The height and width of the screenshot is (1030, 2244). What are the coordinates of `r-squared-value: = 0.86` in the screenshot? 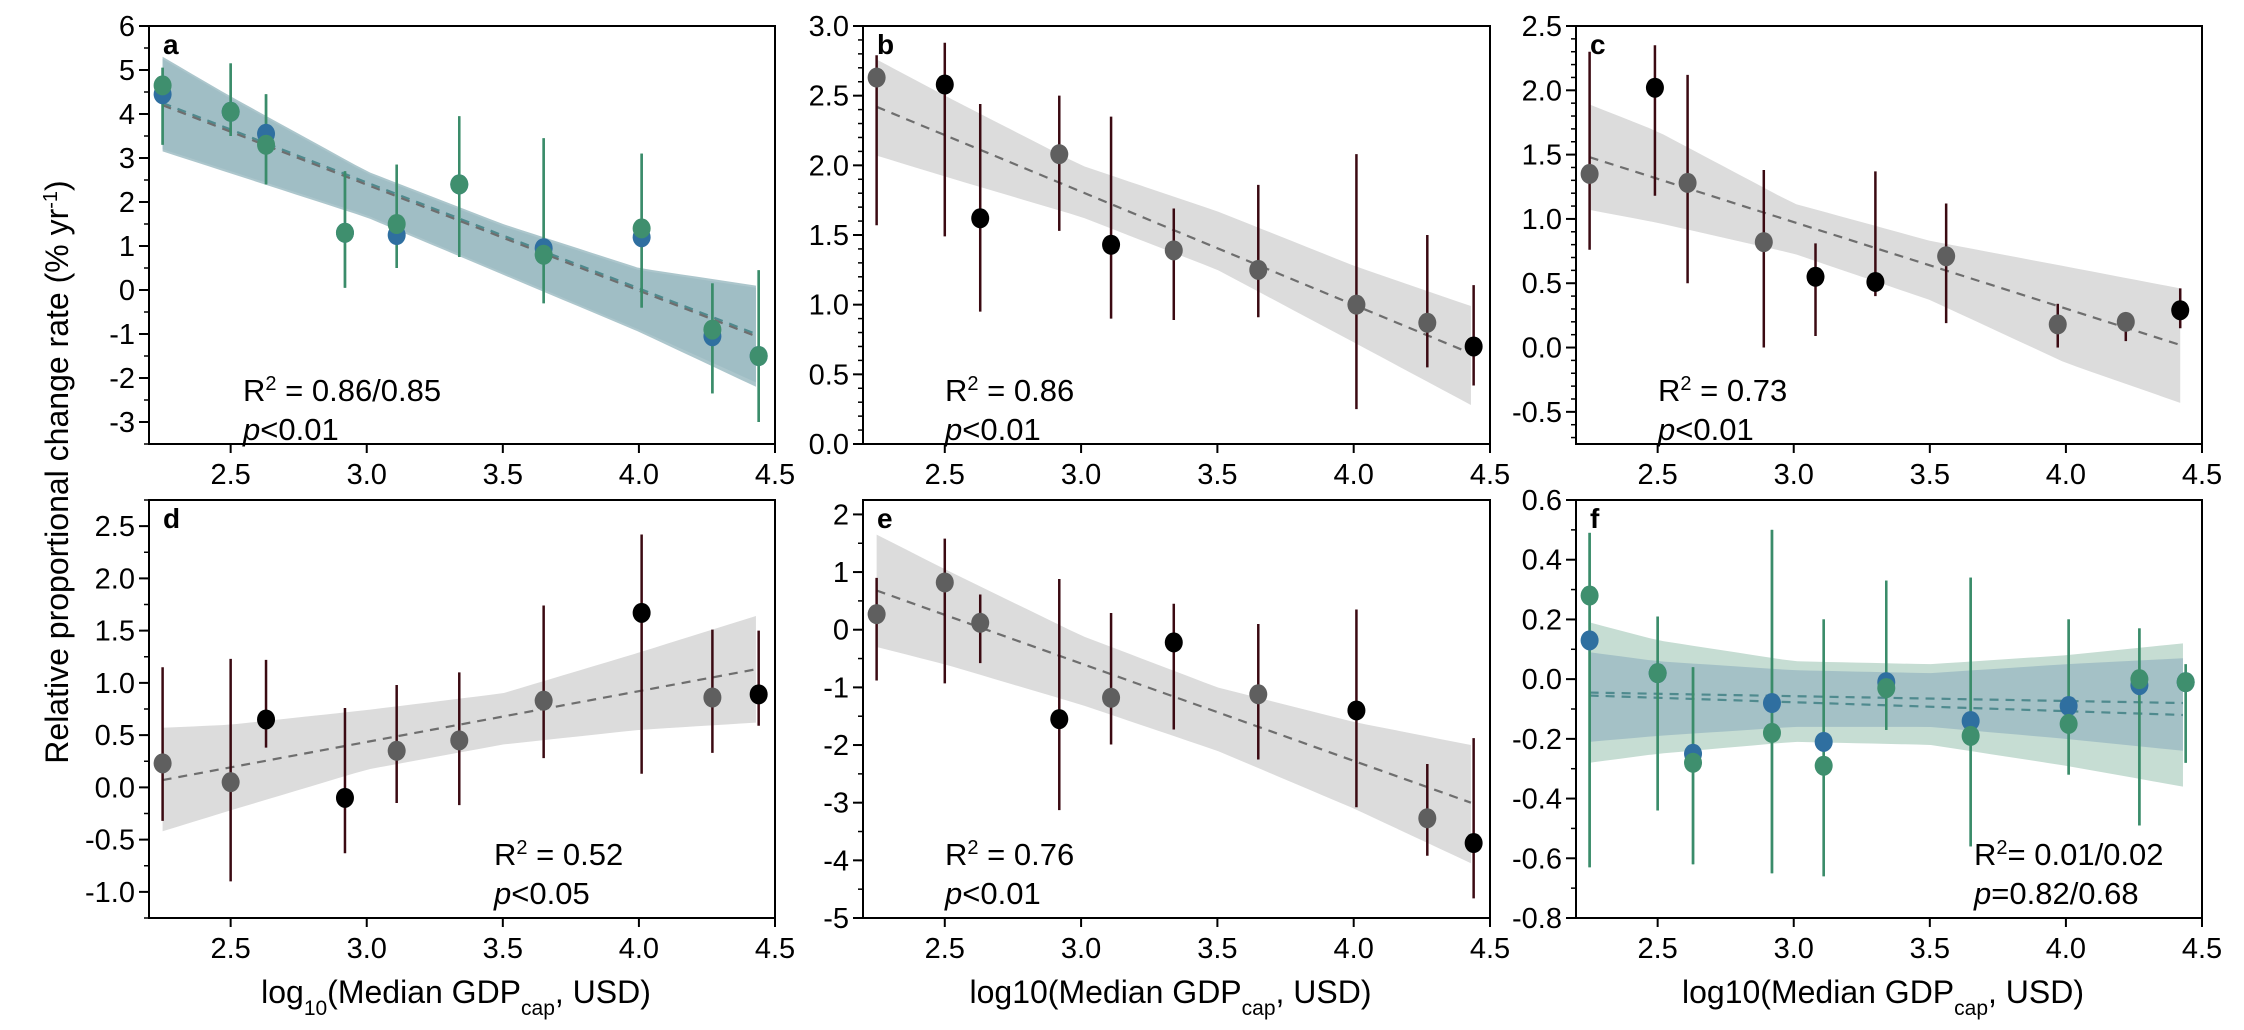 It's located at (1027, 390).